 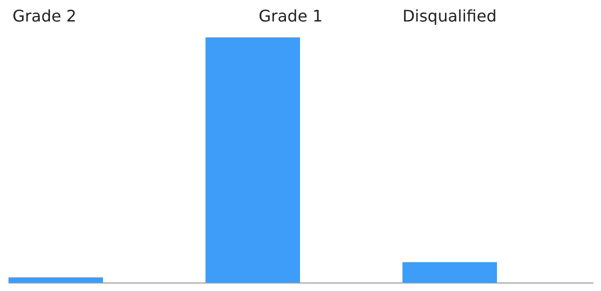 I want to click on x-tick-label: Grade 1, so click(x=290, y=16).